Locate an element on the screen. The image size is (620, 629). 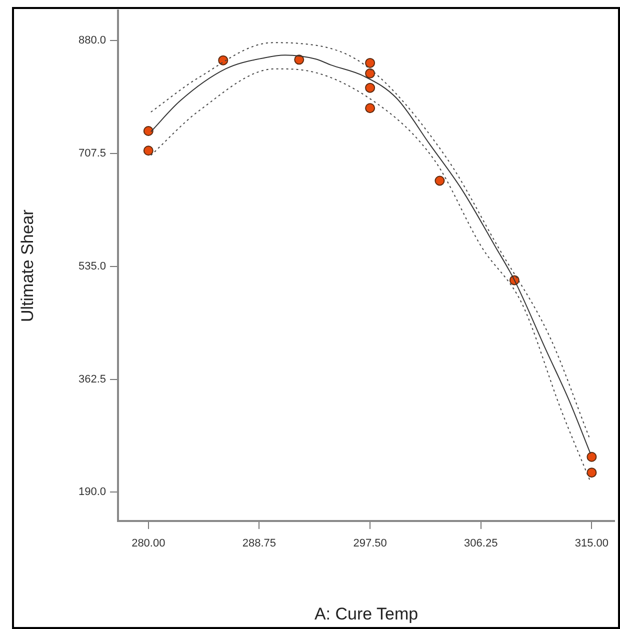
x-tick-label: 315.00 is located at coordinates (591, 544).